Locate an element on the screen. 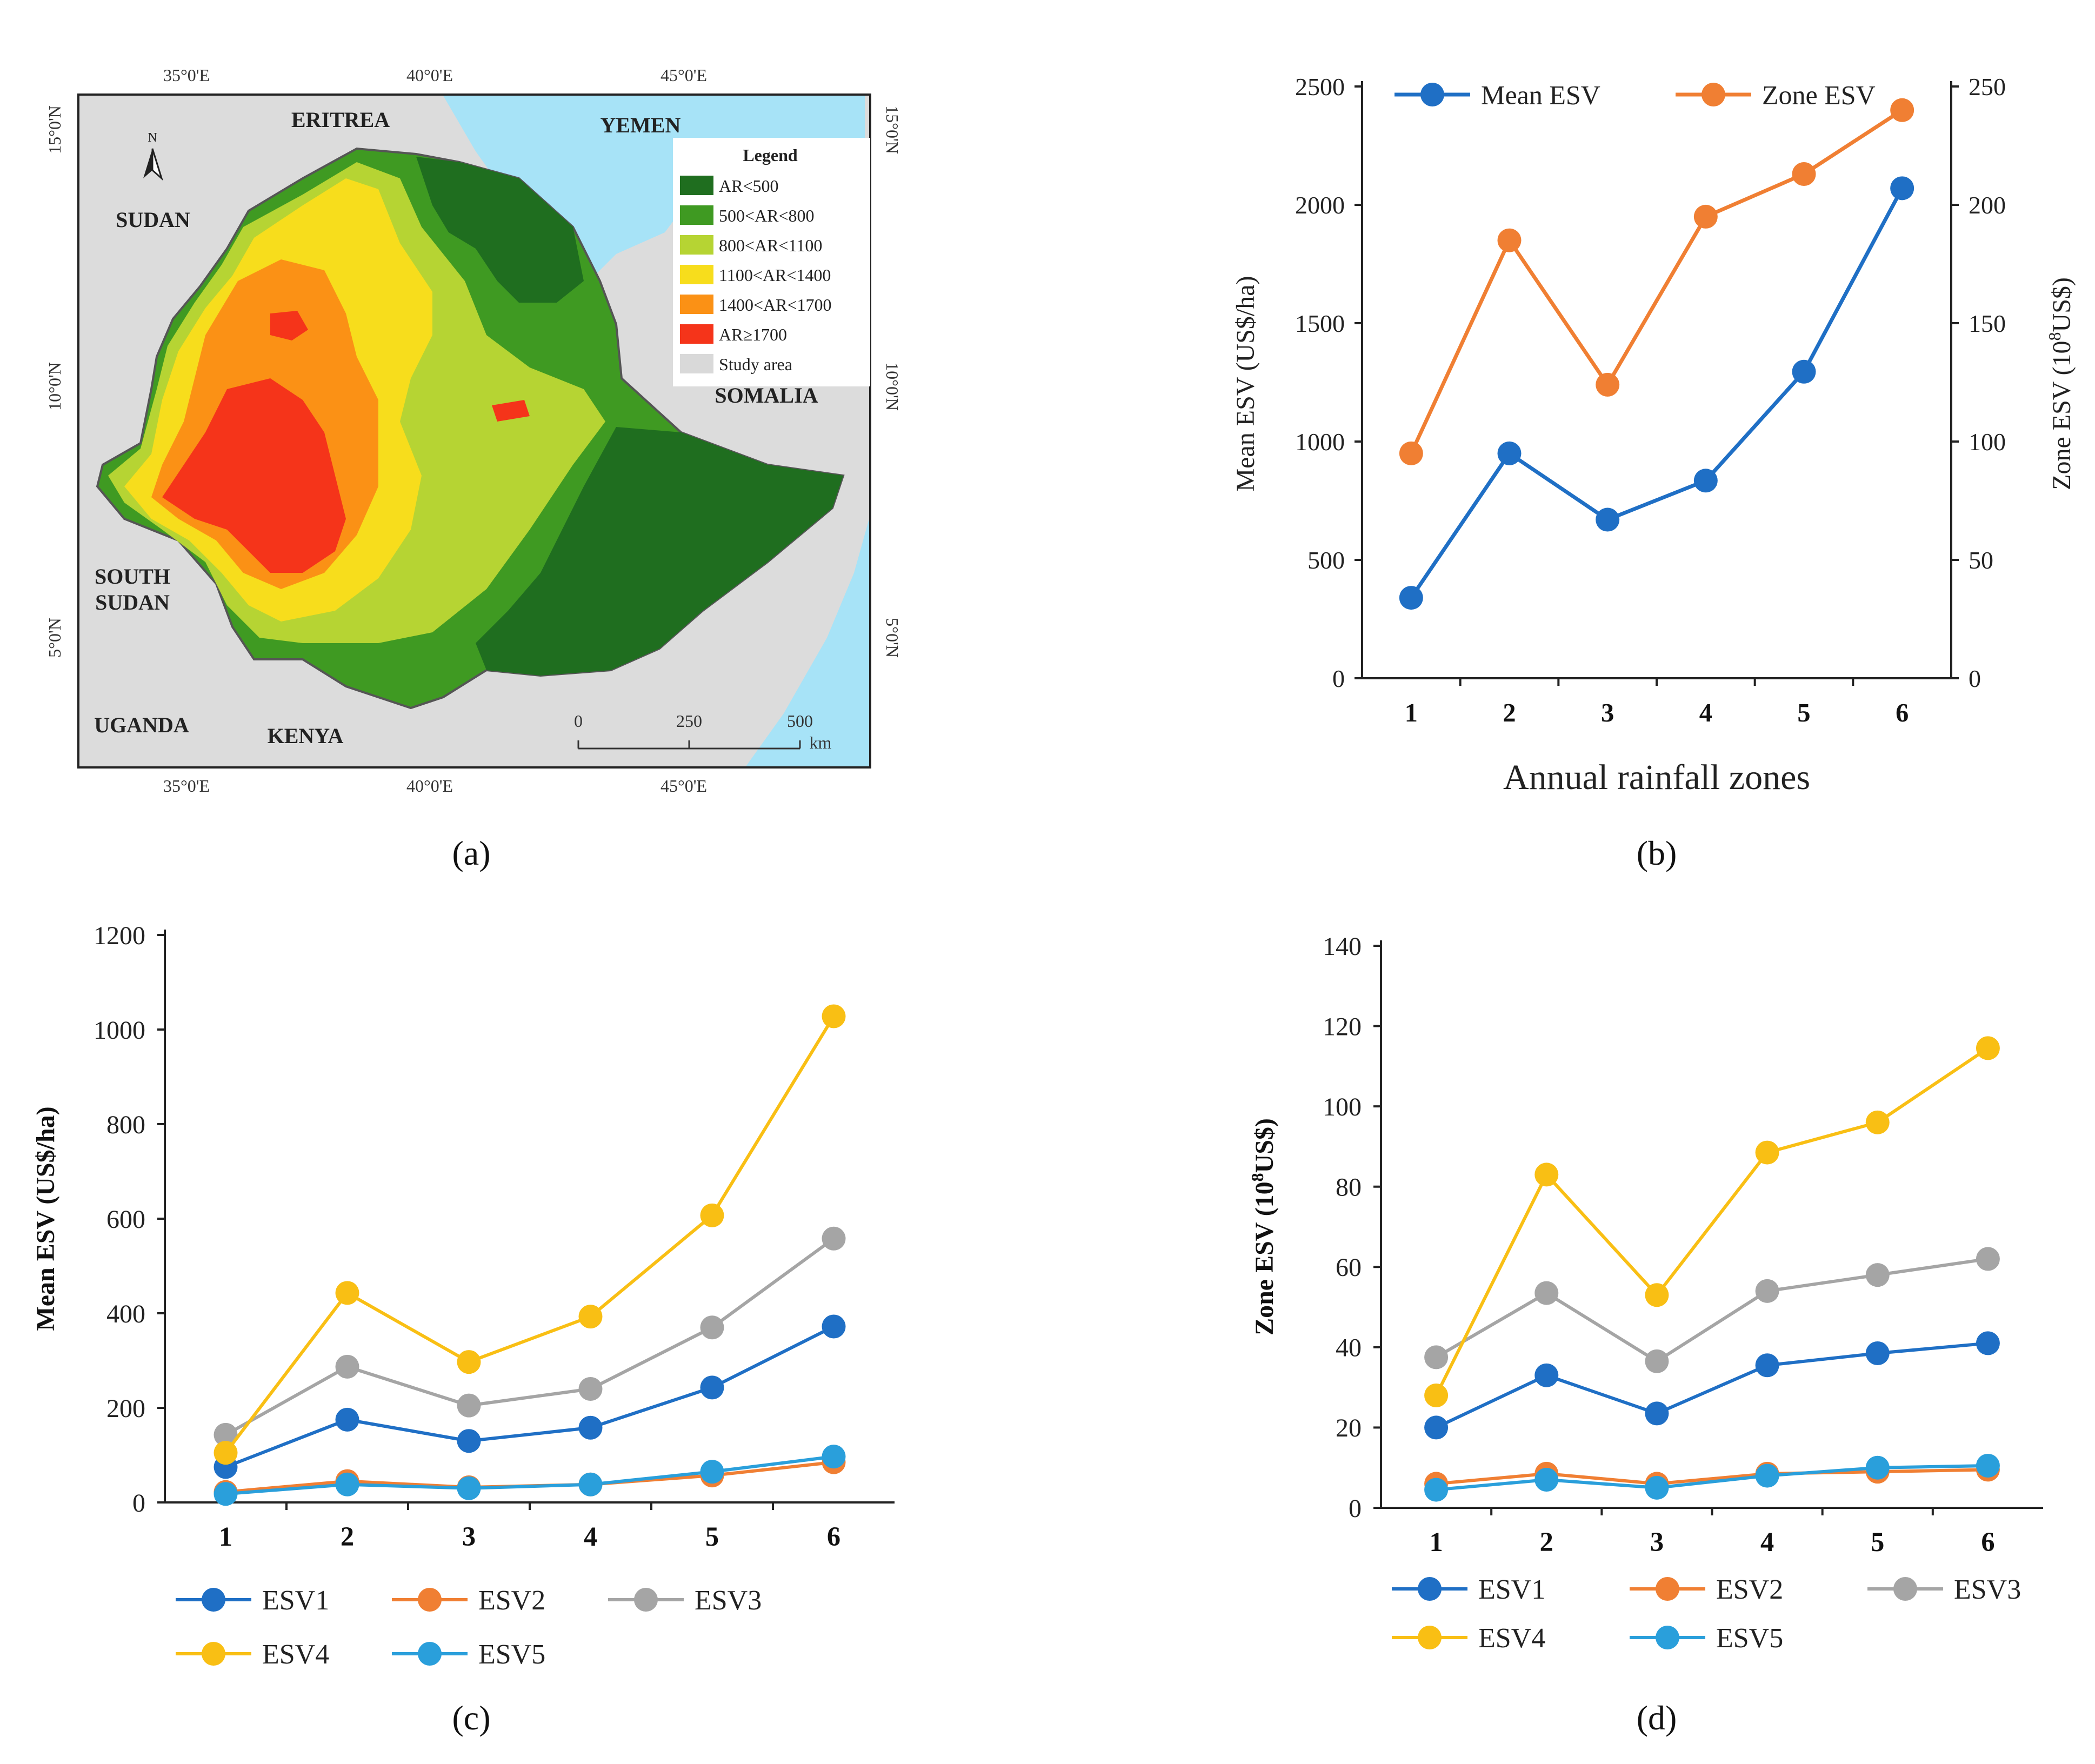  zone-ar-lt-500-se is located at coordinates (659, 551).